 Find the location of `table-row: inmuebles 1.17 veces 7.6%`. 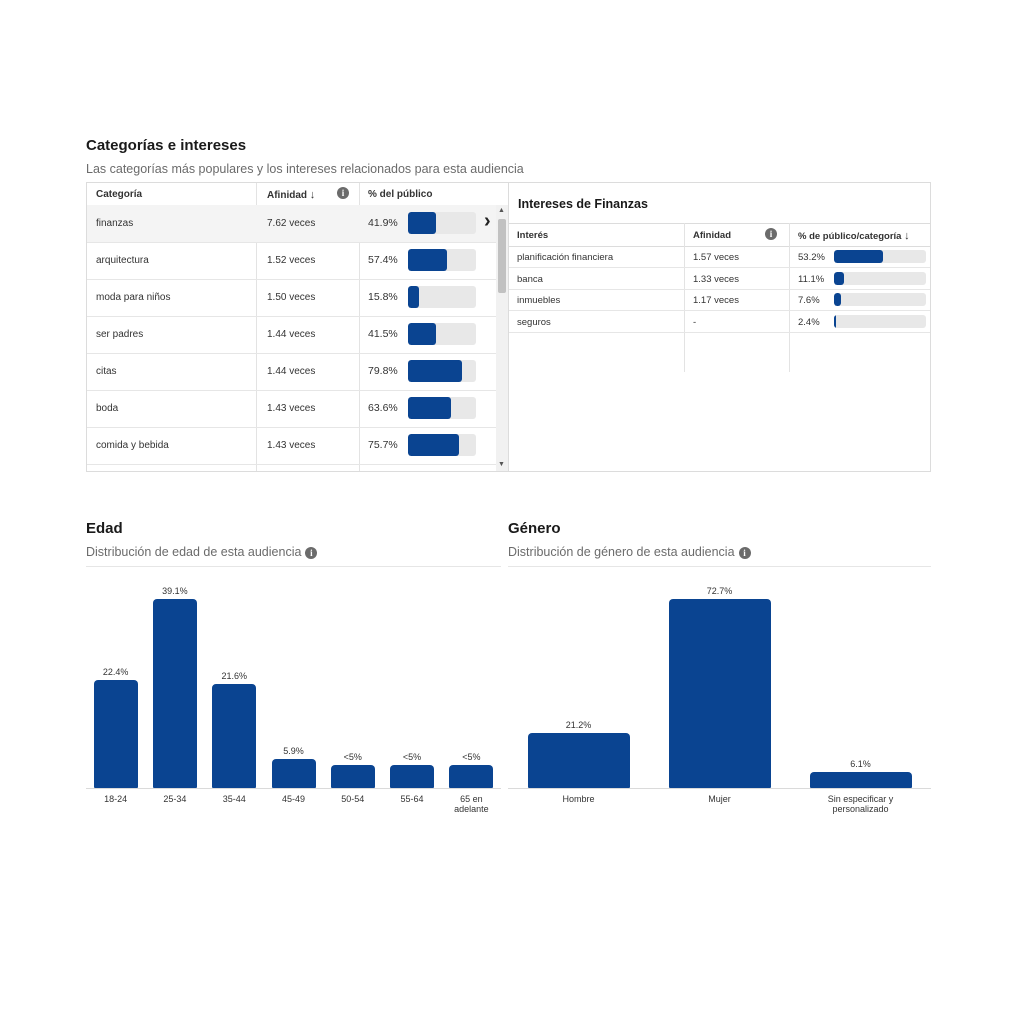

table-row: inmuebles 1.17 veces 7.6% is located at coordinates (719, 300).